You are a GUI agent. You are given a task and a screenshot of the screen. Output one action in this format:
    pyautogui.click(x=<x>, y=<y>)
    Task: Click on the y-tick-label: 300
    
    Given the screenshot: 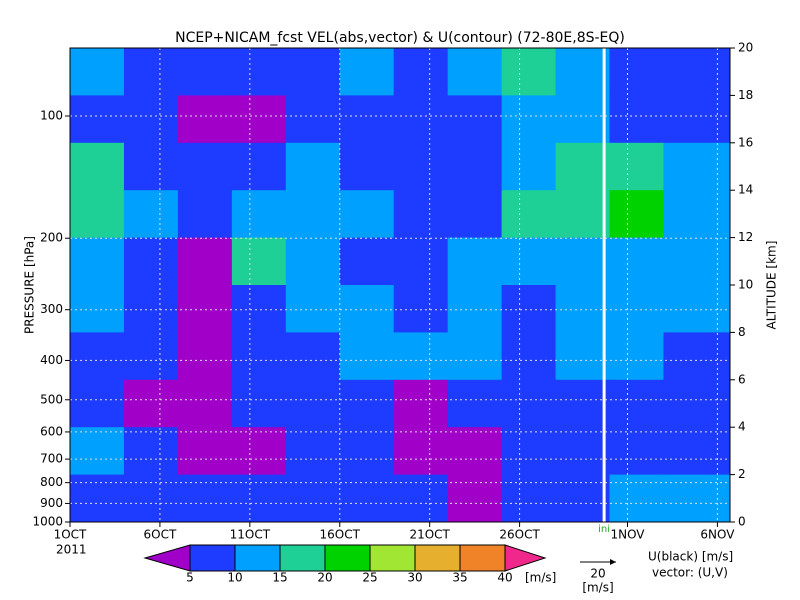 What is the action you would take?
    pyautogui.click(x=51, y=309)
    